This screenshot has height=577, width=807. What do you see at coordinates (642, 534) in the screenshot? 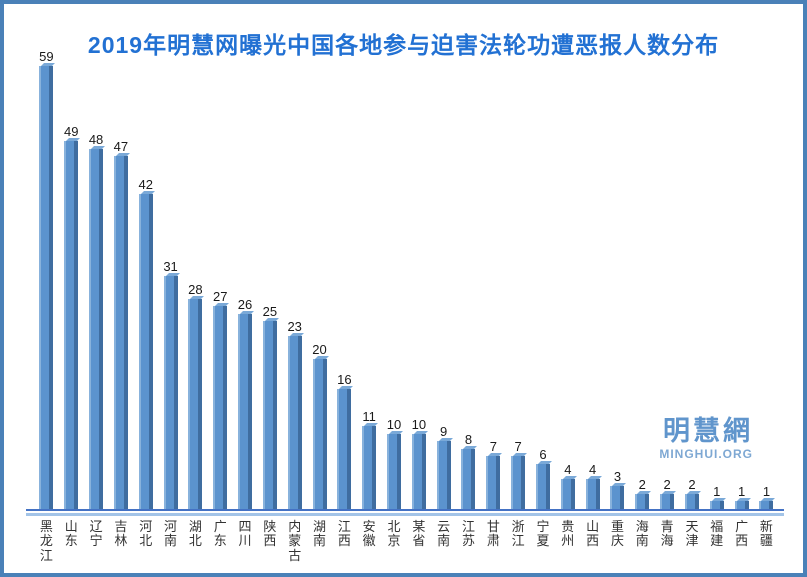
I see `category-label: 海 南` at bounding box center [642, 534].